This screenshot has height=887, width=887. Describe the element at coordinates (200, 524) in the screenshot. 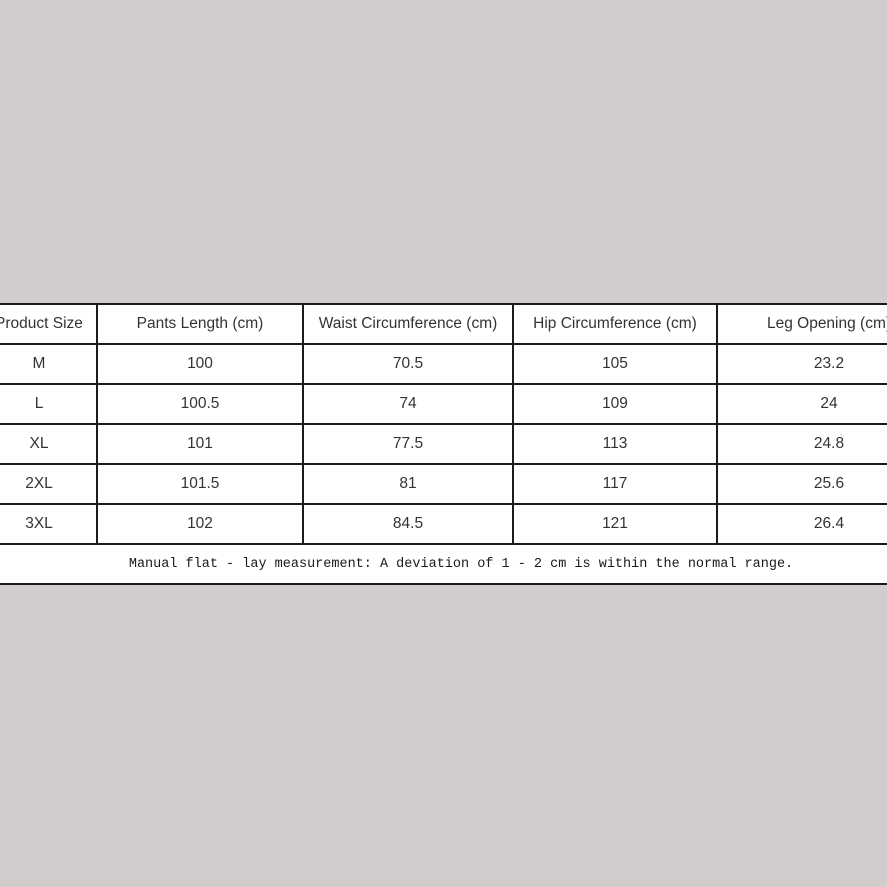

I see `value-cell: 102` at that location.